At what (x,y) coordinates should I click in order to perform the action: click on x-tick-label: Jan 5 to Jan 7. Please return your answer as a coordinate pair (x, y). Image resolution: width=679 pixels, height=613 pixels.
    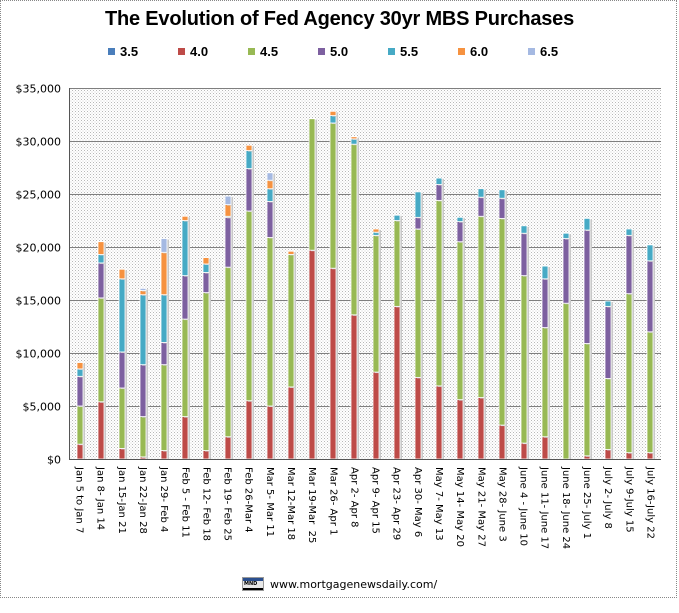
    Looking at the image, I should click on (79, 499).